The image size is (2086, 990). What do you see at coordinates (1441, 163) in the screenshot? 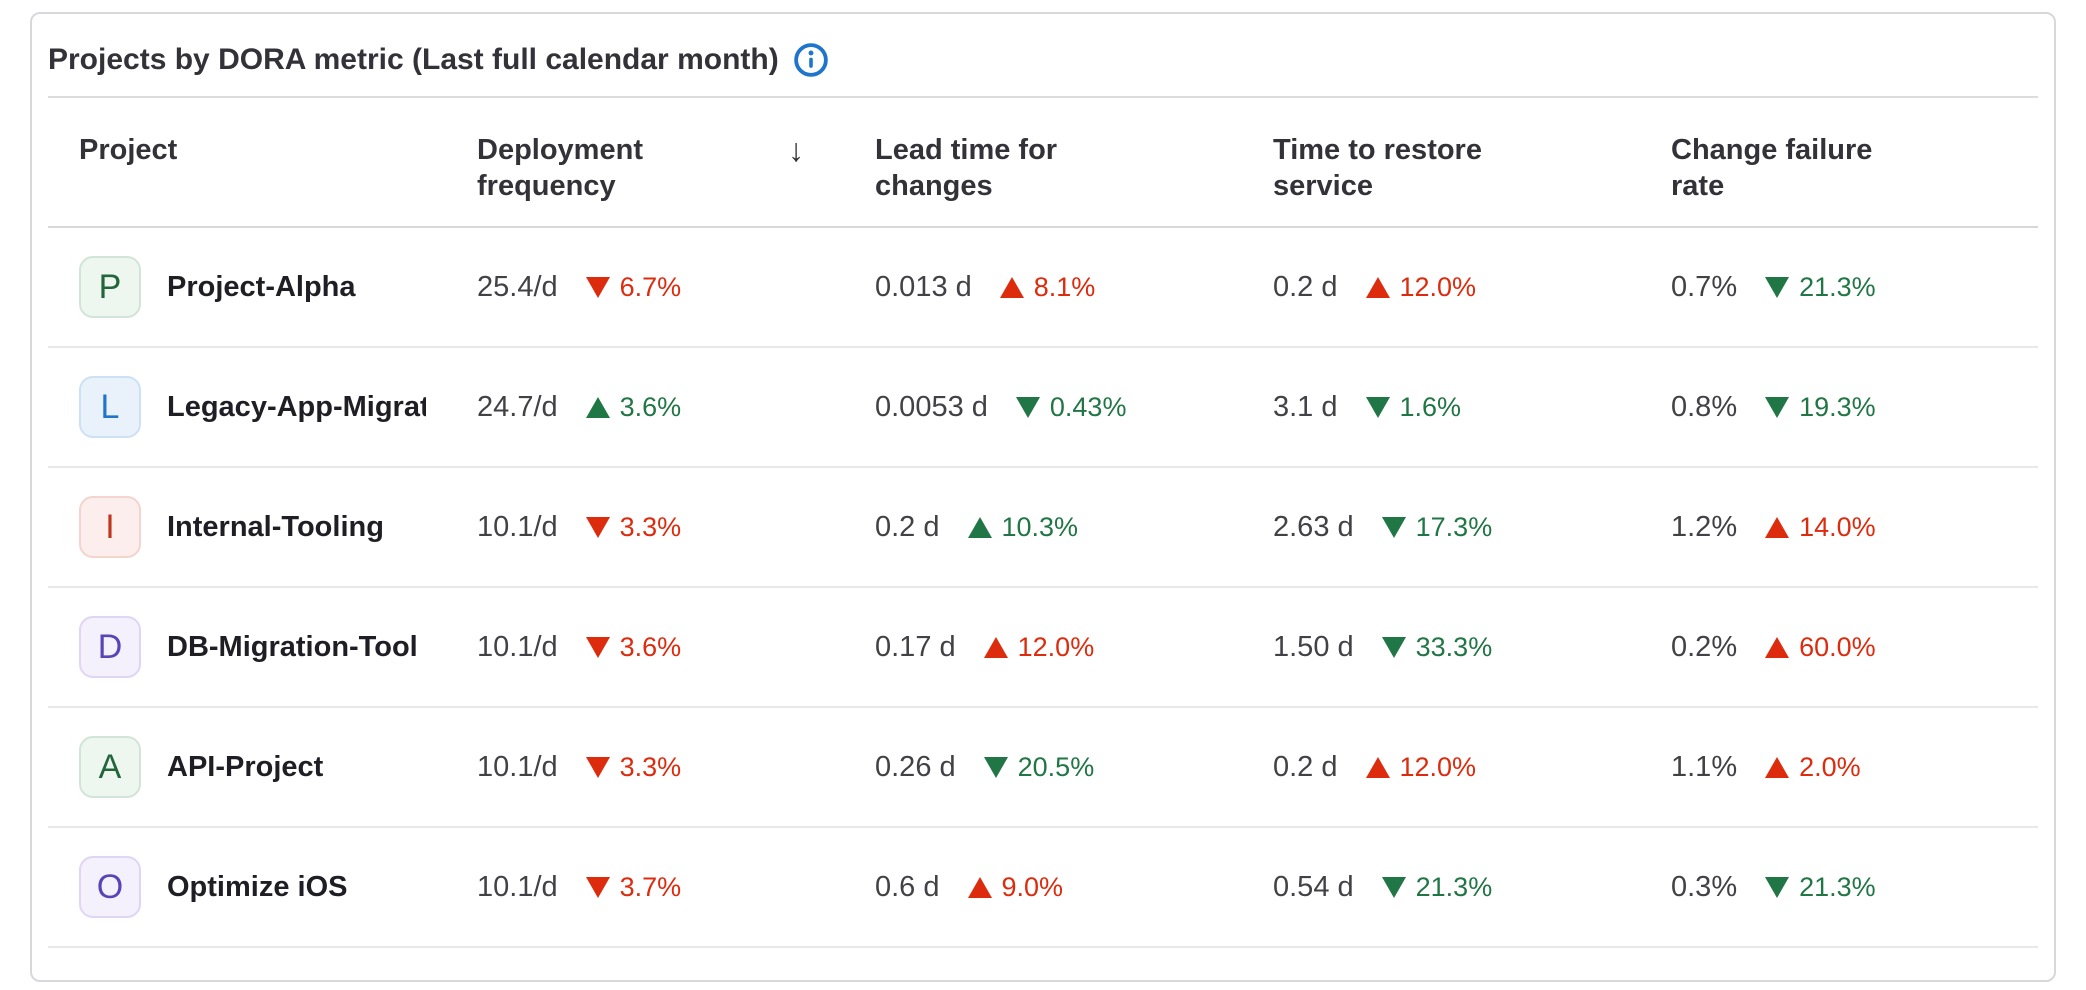
I see `column-header-time-to-restore-service: Time to restore service` at bounding box center [1441, 163].